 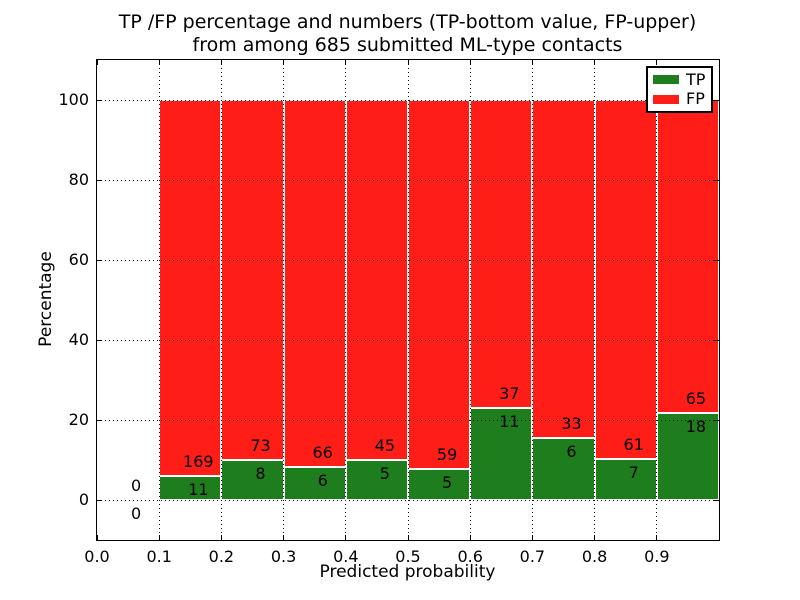 I want to click on y-tick-label-20: 20, so click(x=78, y=419).